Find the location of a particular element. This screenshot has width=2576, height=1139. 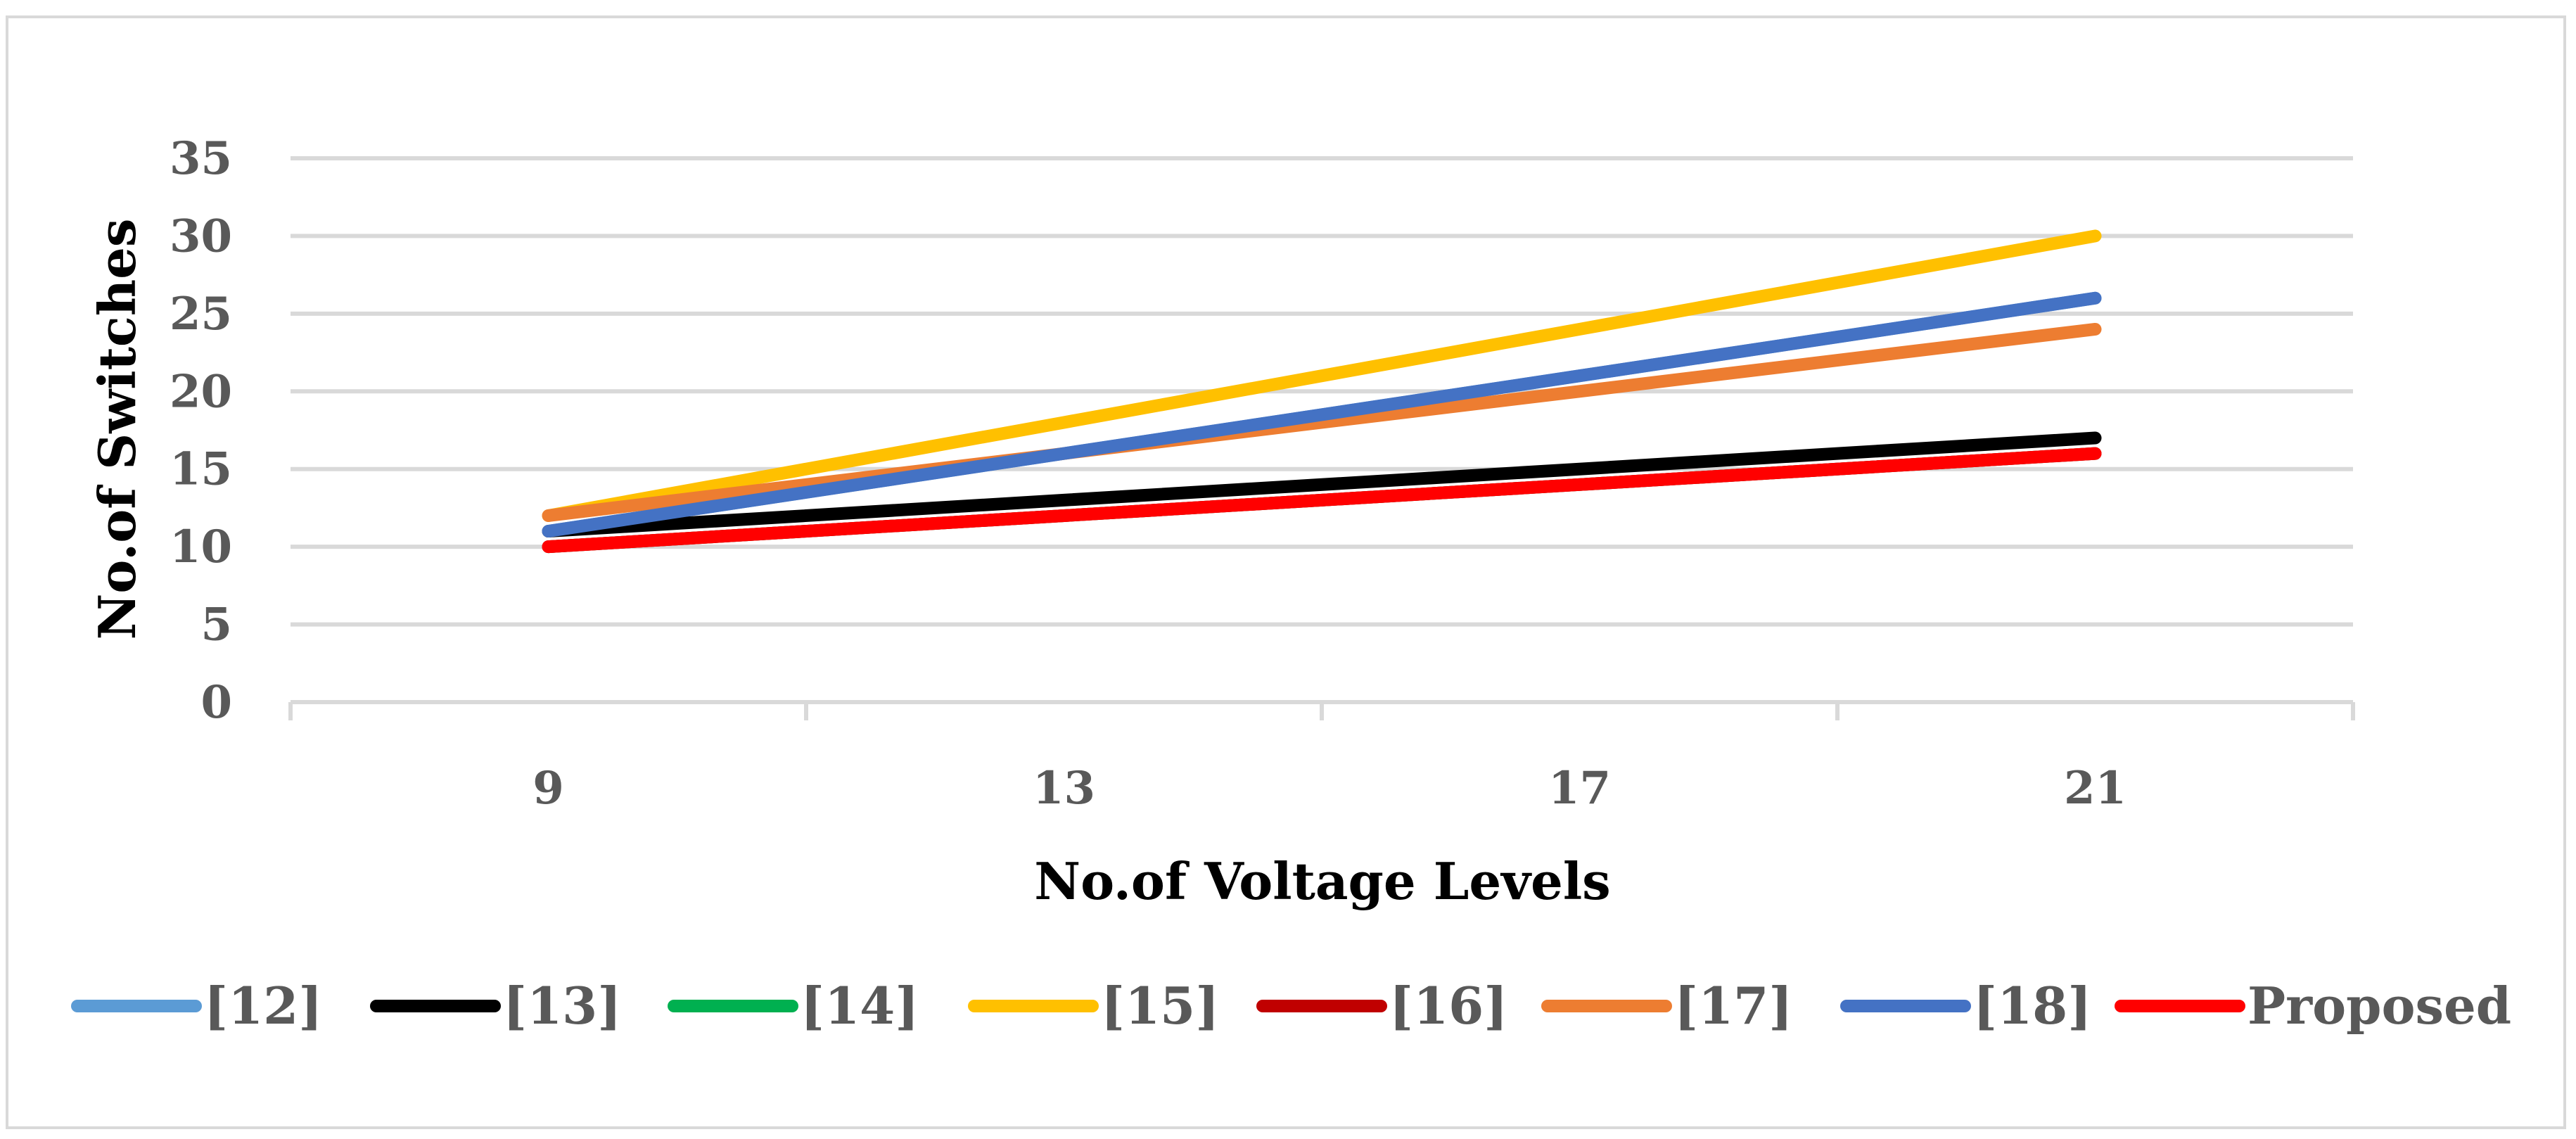

y-tick-label: 20 is located at coordinates (201, 391).